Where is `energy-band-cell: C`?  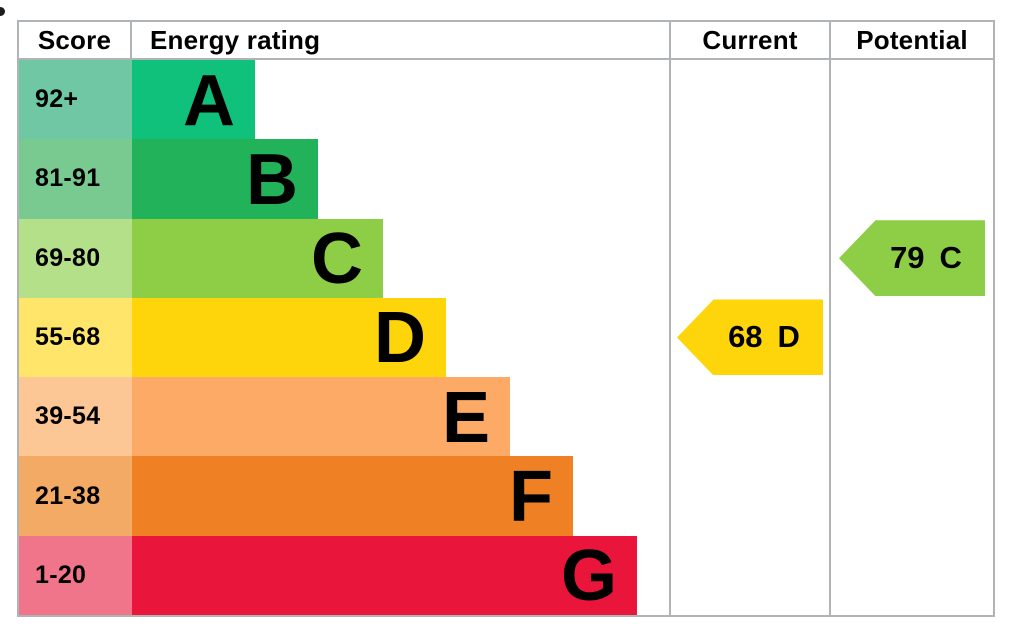
energy-band-cell: C is located at coordinates (400, 259).